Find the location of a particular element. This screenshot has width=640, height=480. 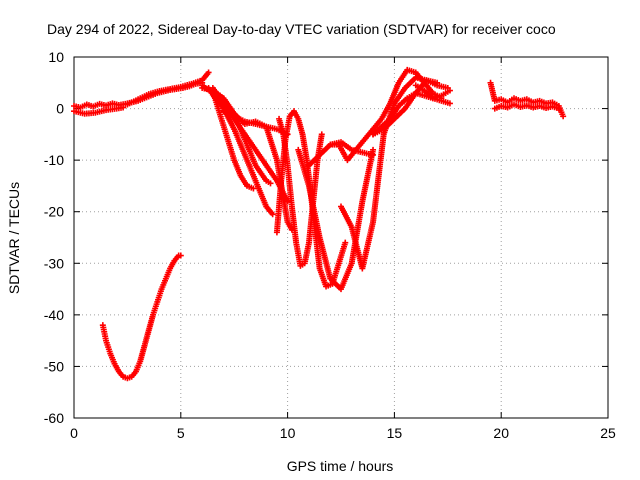

x-tick-label: 10 is located at coordinates (288, 433).